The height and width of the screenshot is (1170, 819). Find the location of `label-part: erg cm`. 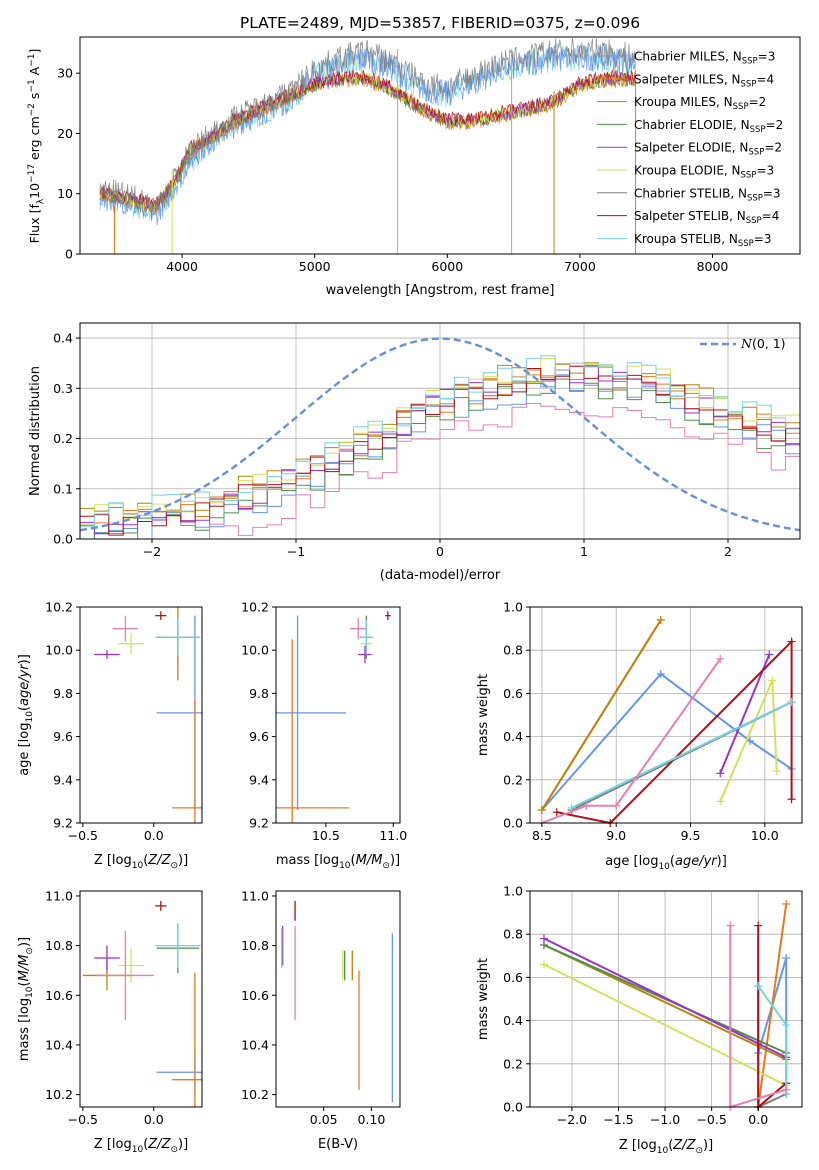

label-part: erg cm is located at coordinates (34, 140).